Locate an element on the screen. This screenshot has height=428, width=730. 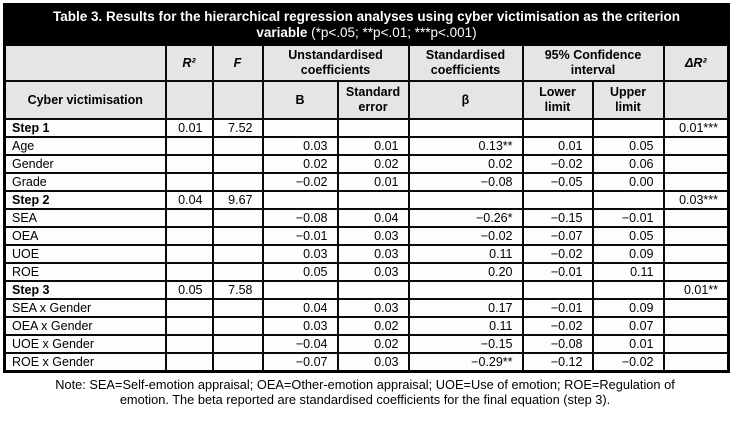
lower-value-cell: −0.01 is located at coordinates (557, 308).